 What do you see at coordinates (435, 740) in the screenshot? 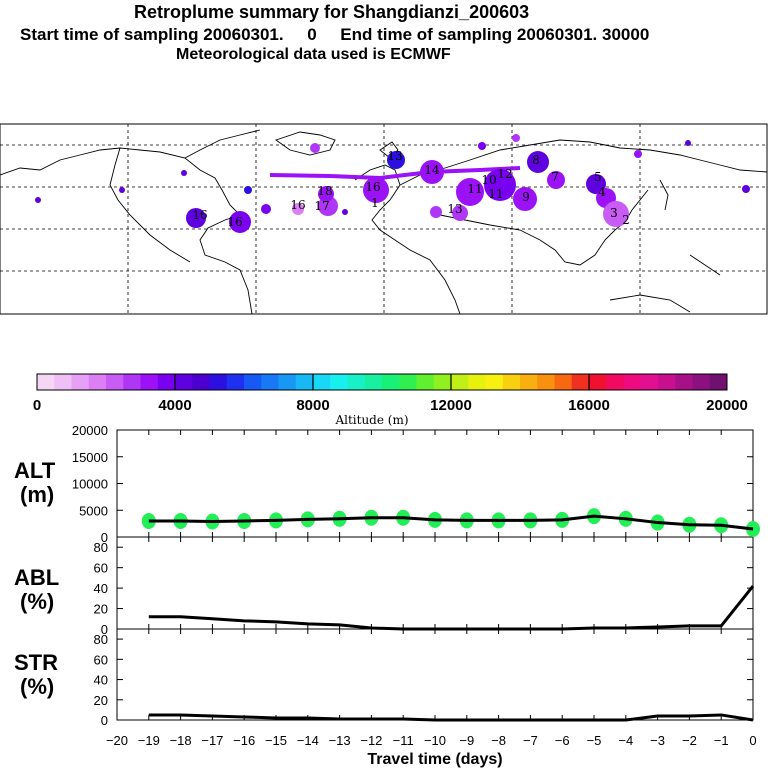
I see `x-tick-label: −10` at bounding box center [435, 740].